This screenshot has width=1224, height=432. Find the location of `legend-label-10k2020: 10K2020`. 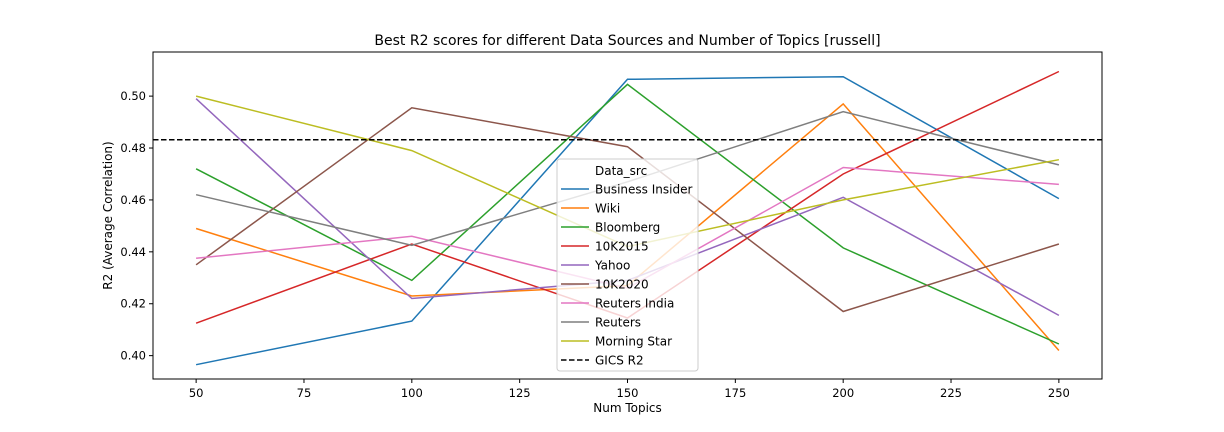

legend-label-10k2020: 10K2020 is located at coordinates (622, 285).